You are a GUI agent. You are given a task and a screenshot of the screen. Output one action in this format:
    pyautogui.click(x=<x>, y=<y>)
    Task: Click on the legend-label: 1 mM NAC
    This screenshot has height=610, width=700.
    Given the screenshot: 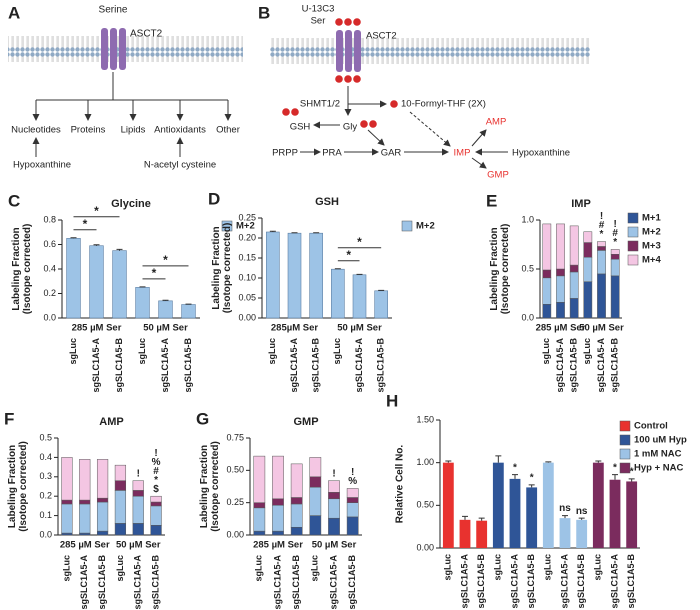 What is the action you would take?
    pyautogui.click(x=658, y=454)
    